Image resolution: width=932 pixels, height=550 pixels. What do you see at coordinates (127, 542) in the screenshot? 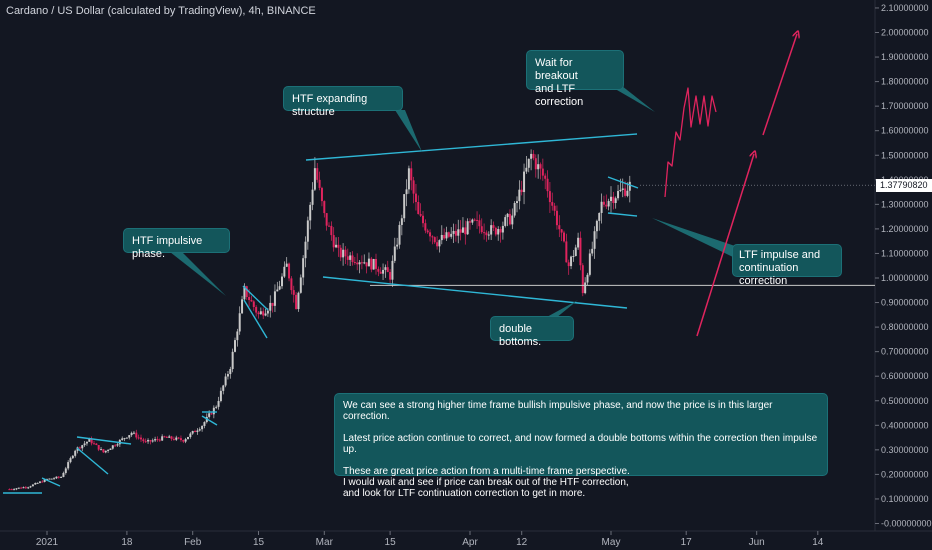
I see `time-tick-label: 18` at bounding box center [127, 542].